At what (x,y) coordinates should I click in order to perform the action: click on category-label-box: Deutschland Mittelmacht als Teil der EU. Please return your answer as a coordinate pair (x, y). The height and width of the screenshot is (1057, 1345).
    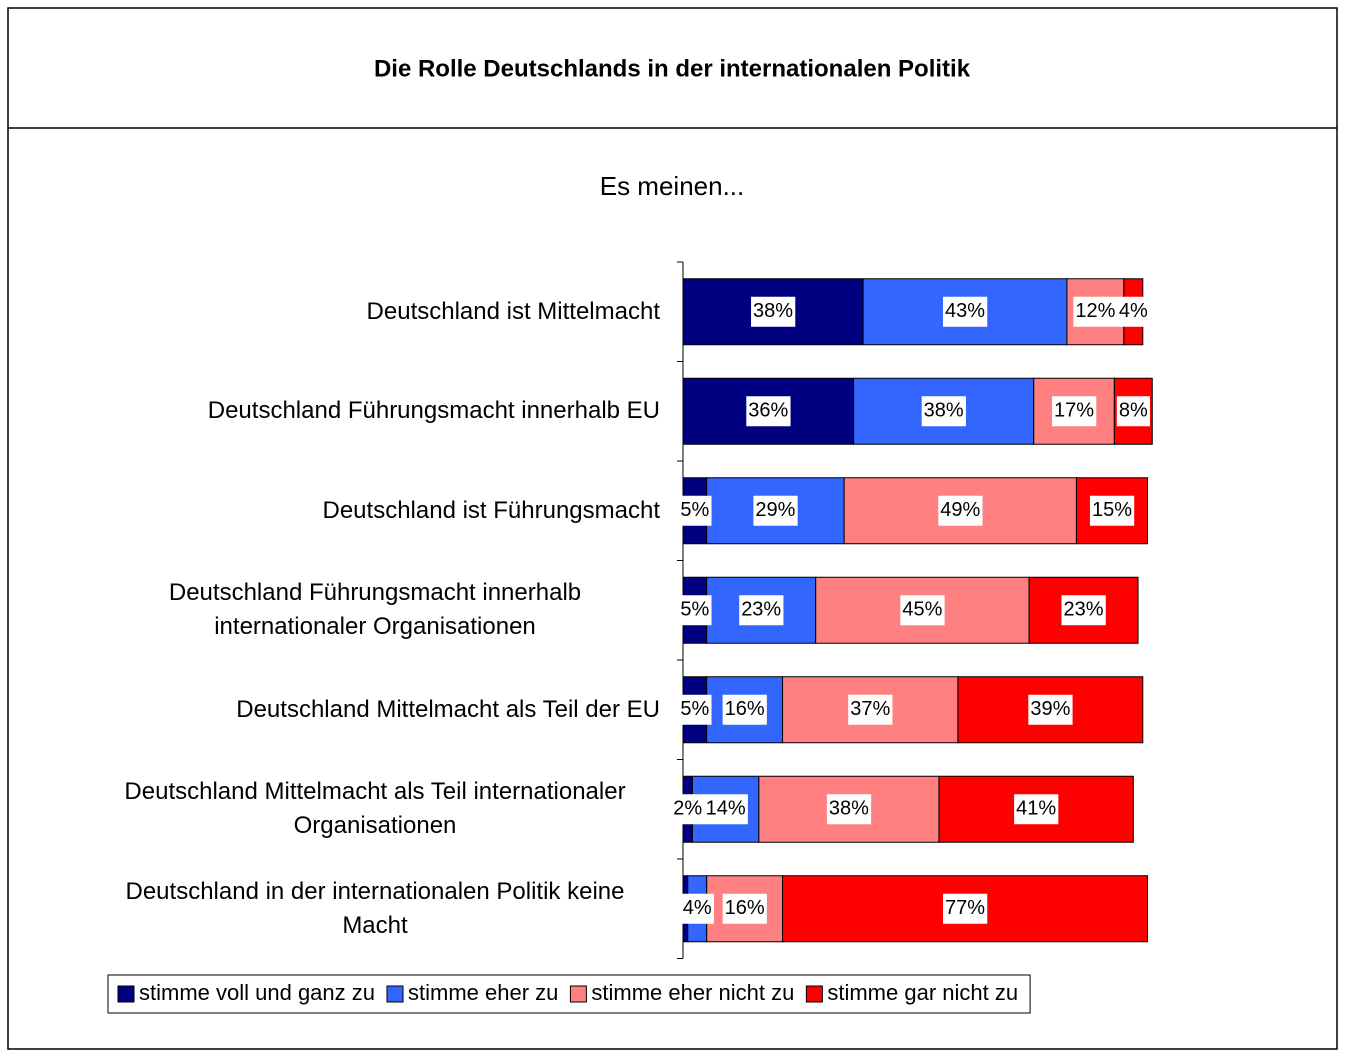
    Looking at the image, I should click on (375, 710).